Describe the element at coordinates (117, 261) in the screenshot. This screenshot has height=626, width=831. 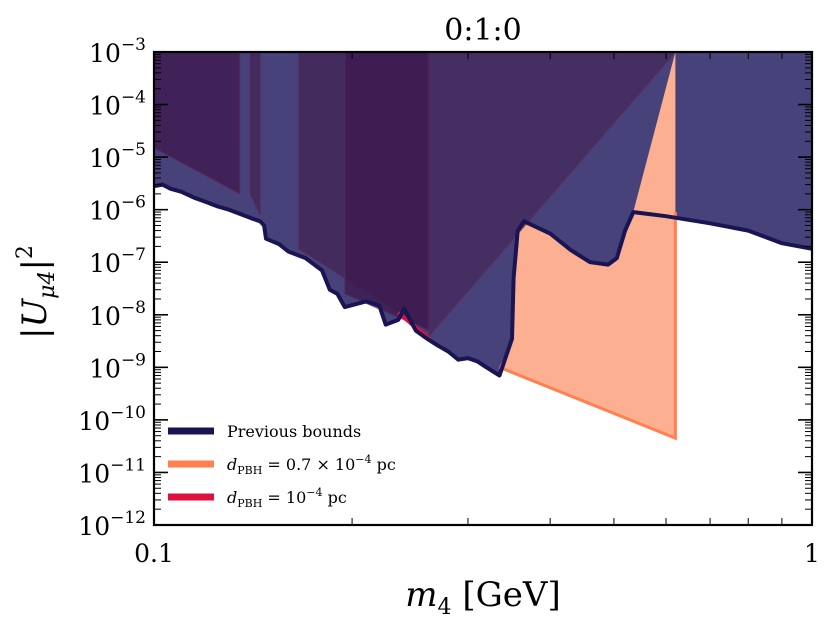
I see `y-tick-label: 10⁻⁷` at that location.